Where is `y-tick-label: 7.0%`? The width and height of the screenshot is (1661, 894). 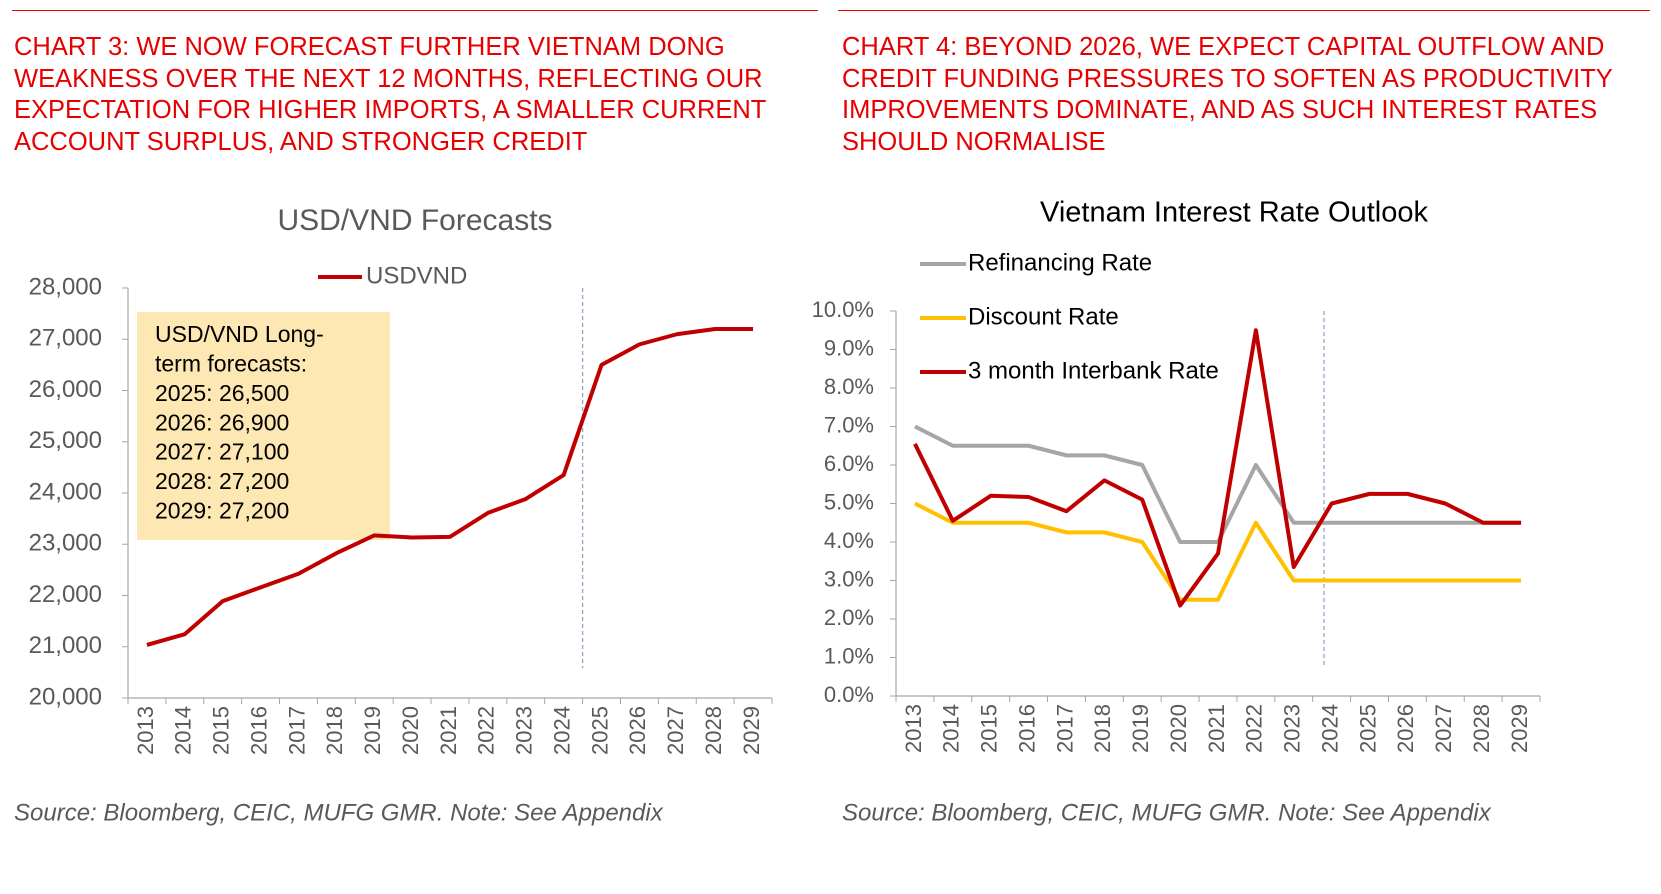
y-tick-label: 7.0% is located at coordinates (849, 424).